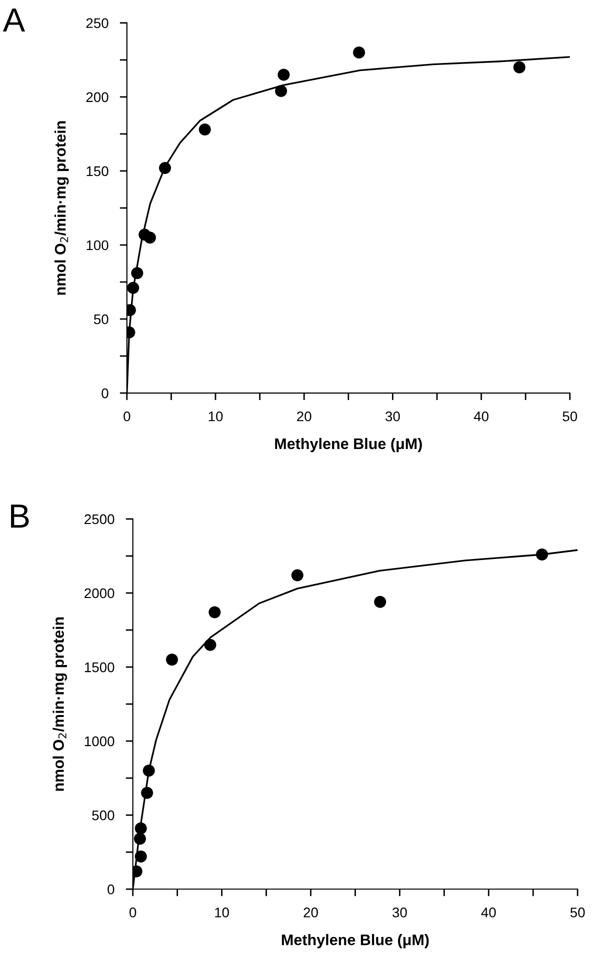  What do you see at coordinates (97, 245) in the screenshot?
I see `y-tick-label: 100` at bounding box center [97, 245].